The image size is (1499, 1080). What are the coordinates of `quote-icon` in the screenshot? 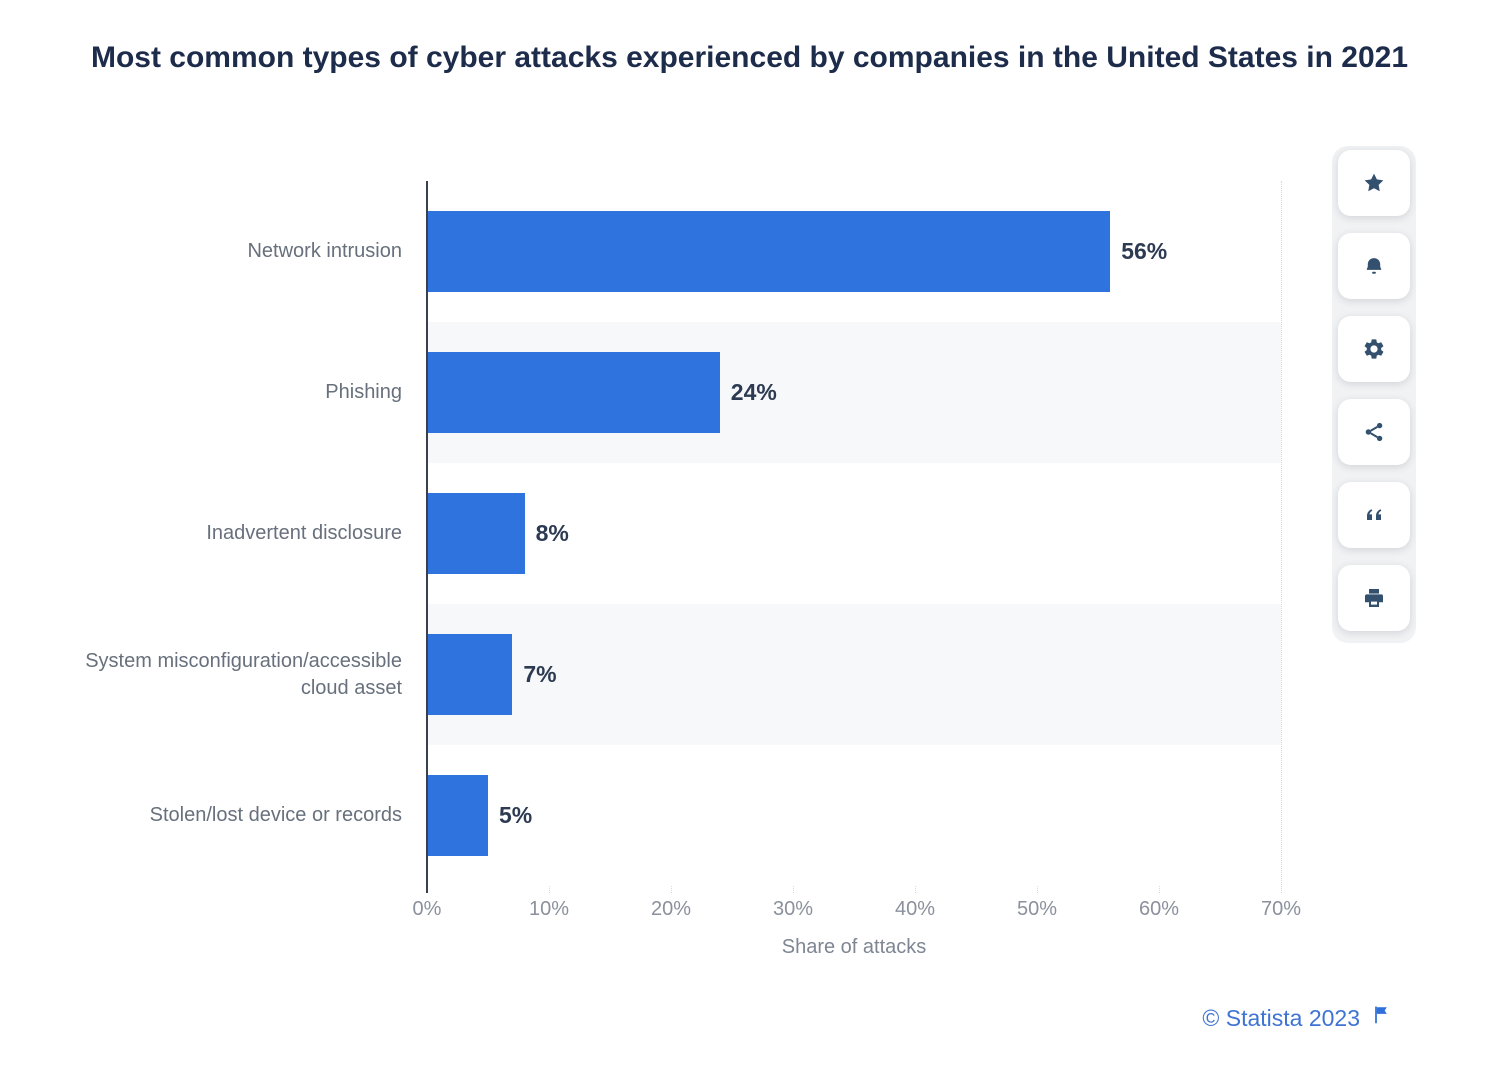 It's located at (1374, 515).